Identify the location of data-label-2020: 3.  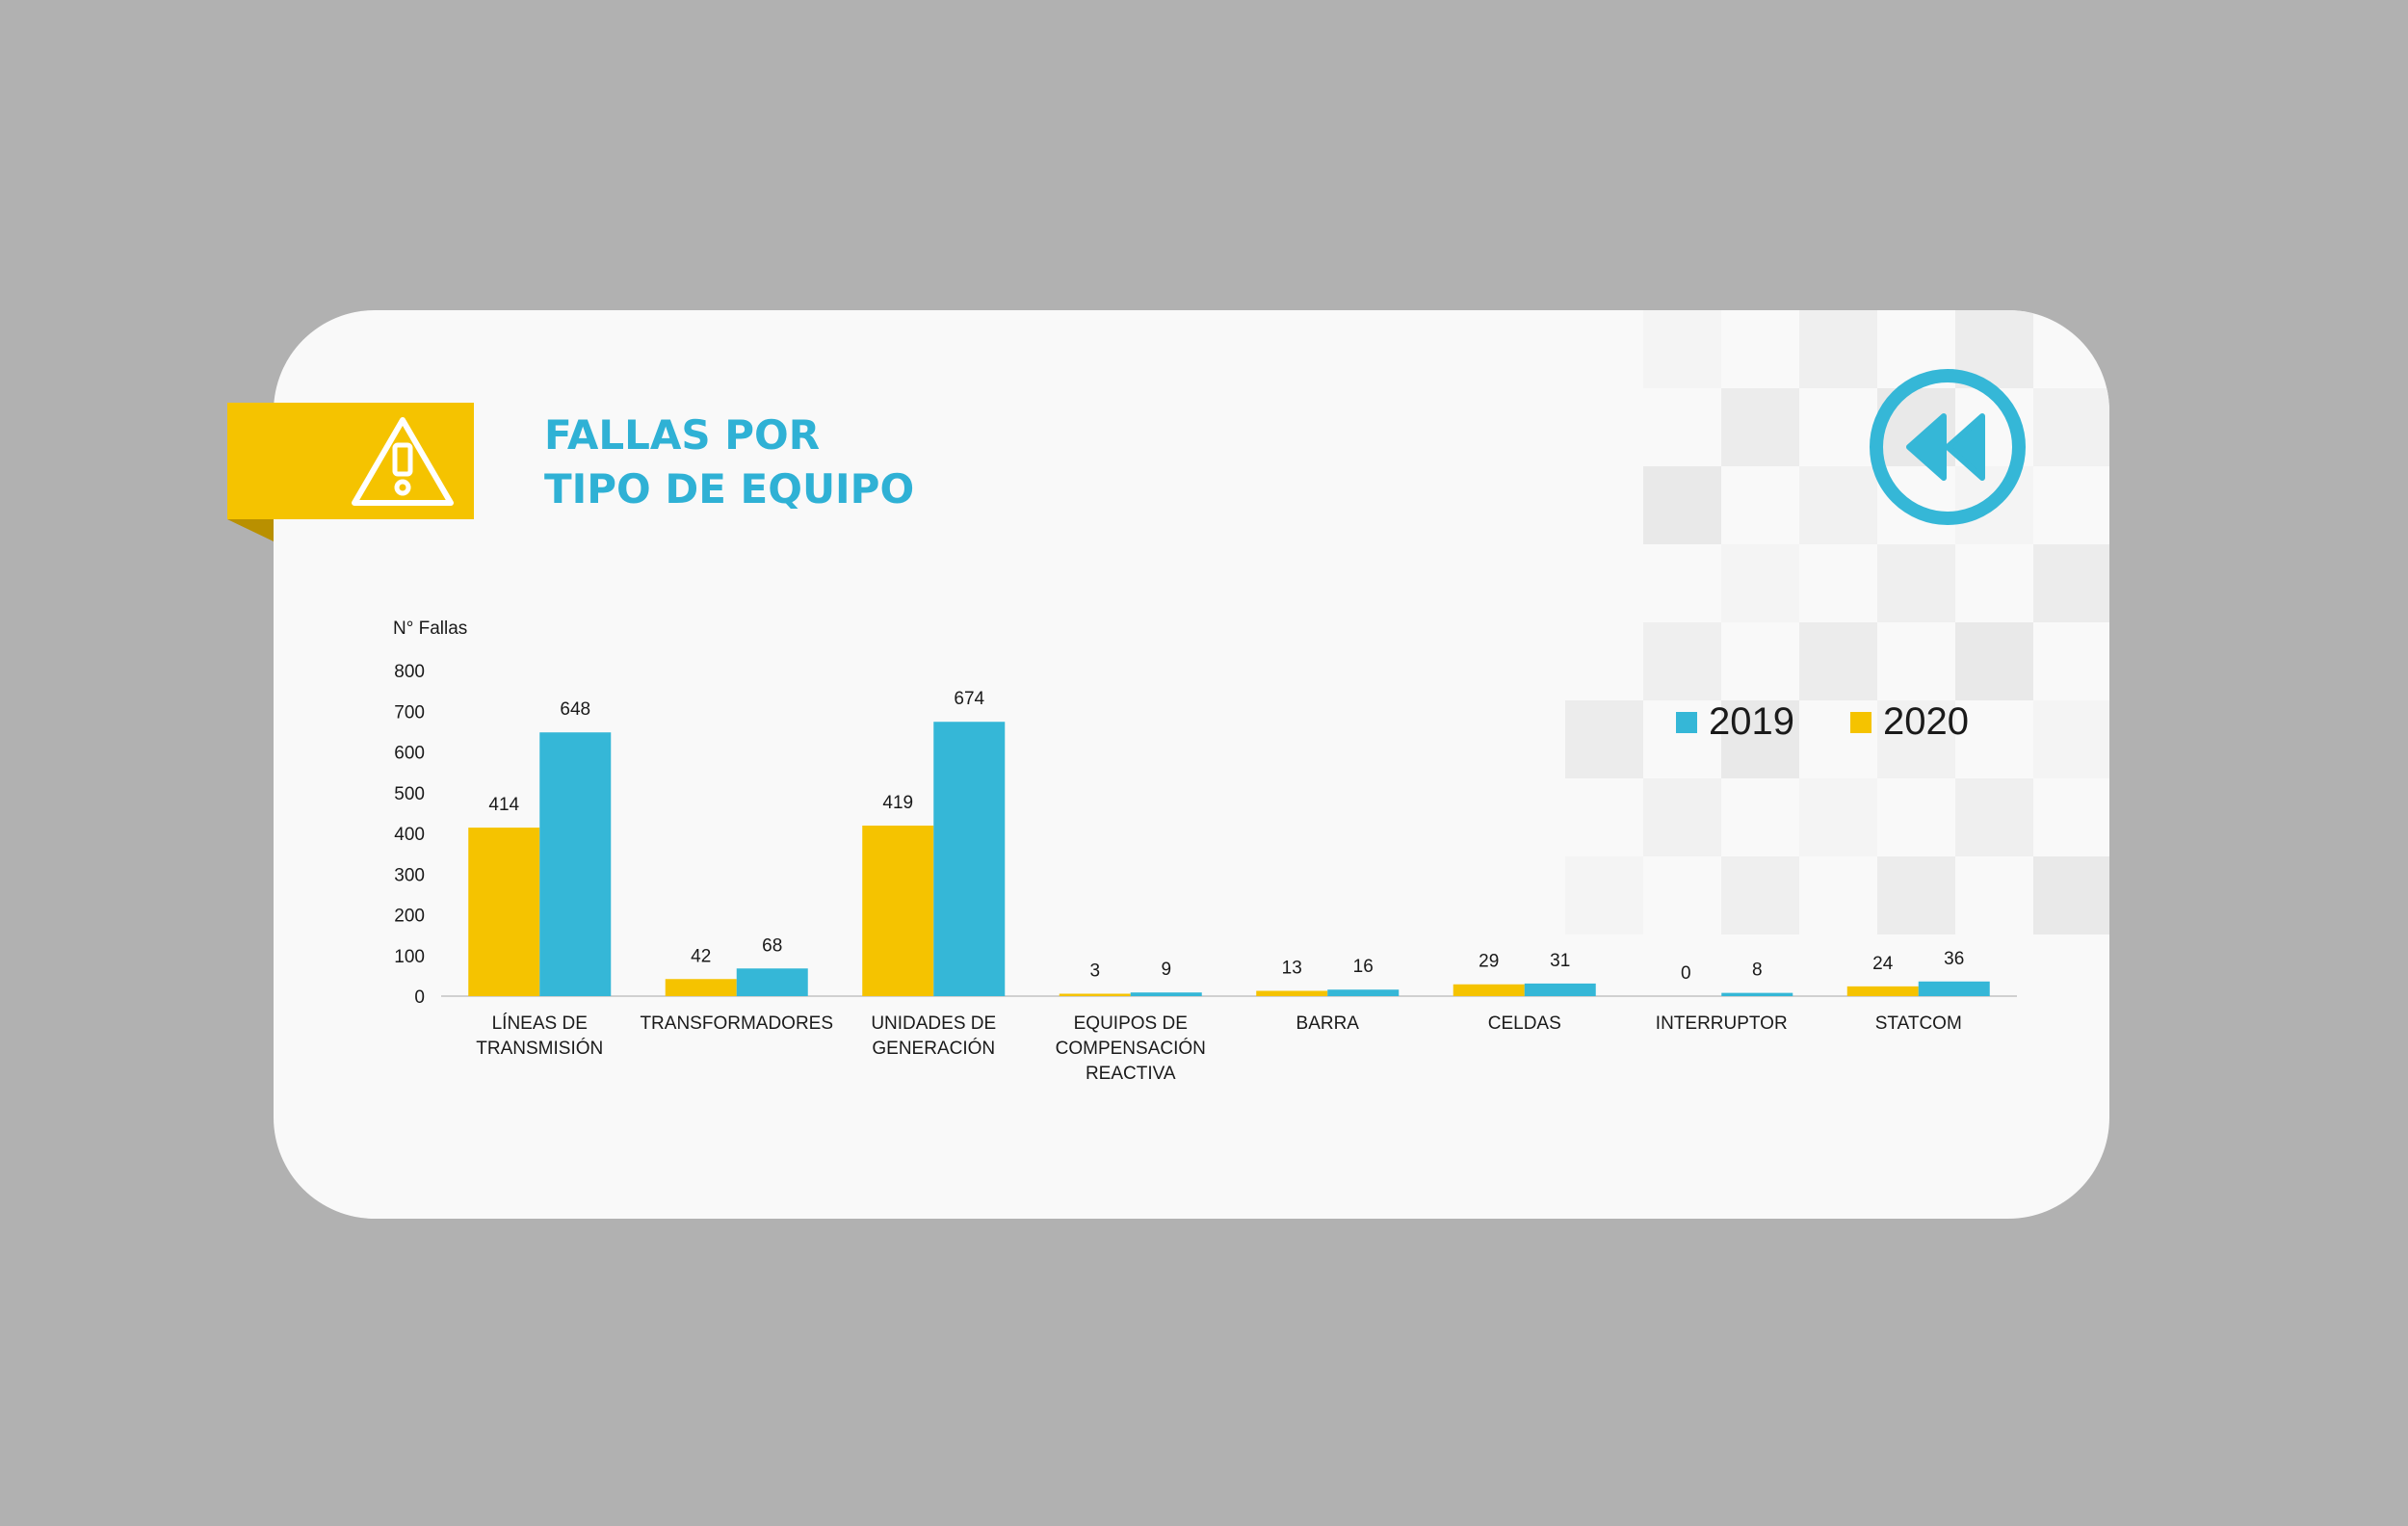
(1094, 971).